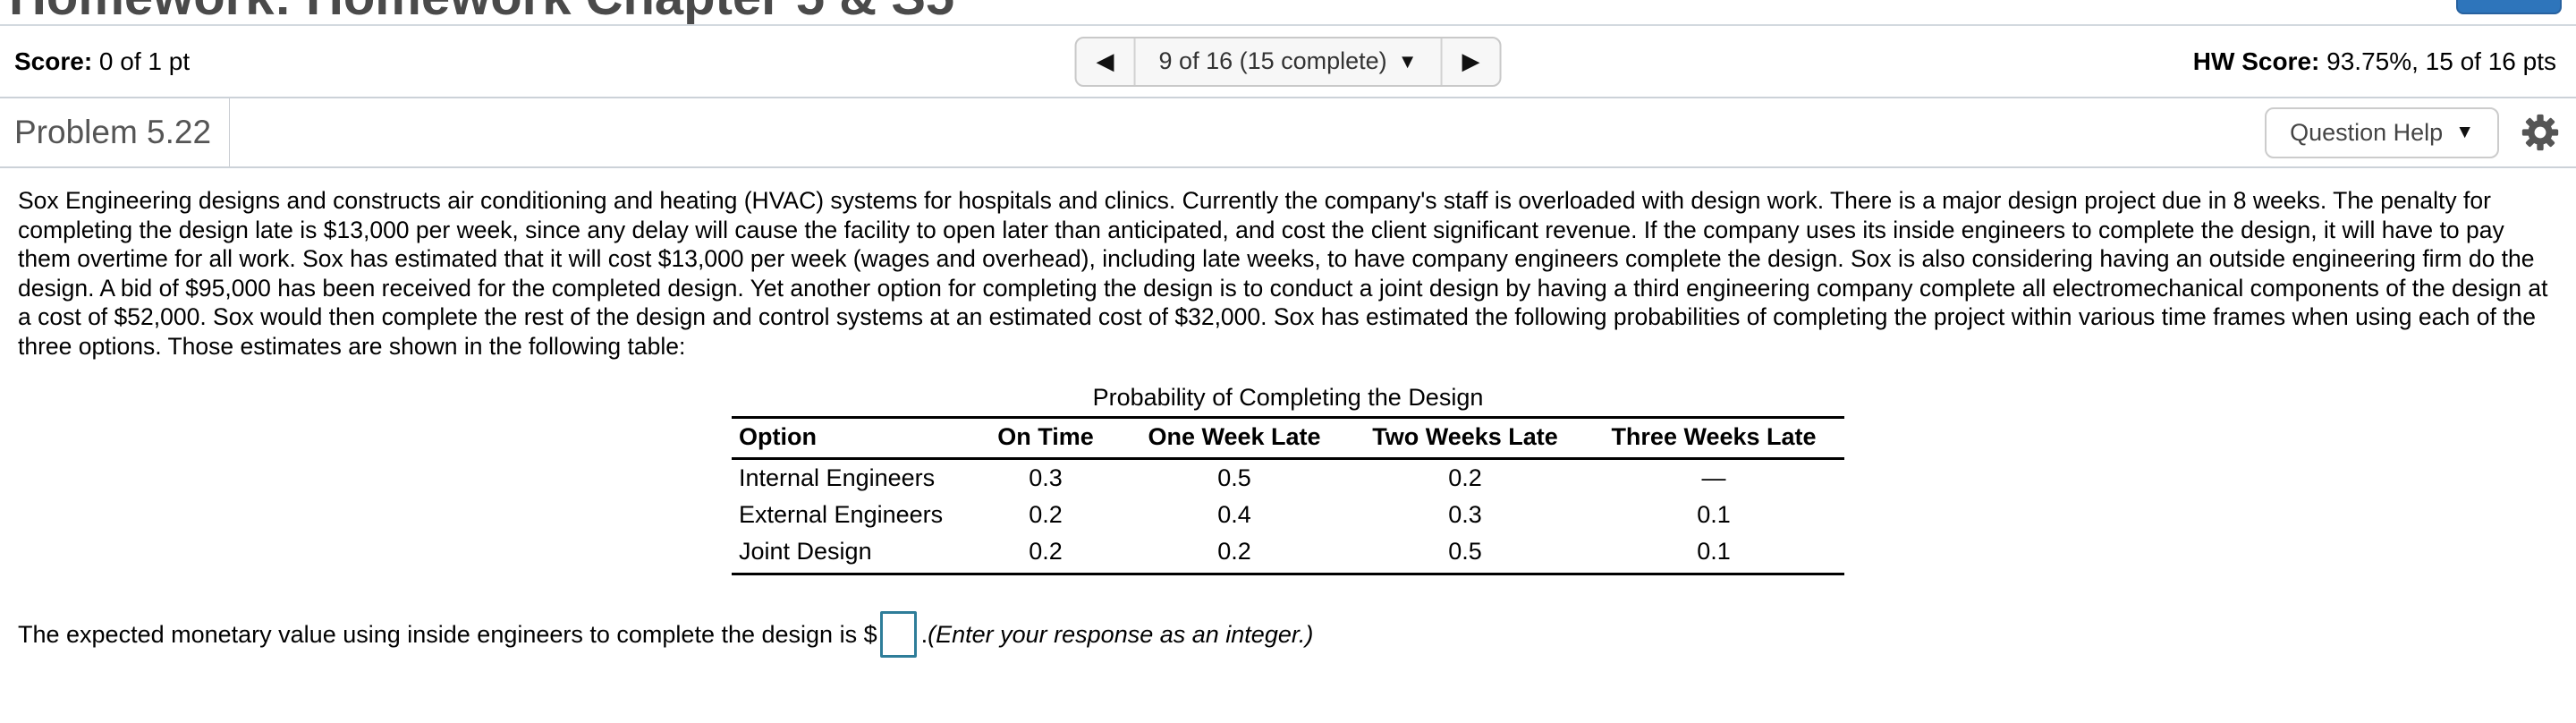 The height and width of the screenshot is (723, 2576). Describe the element at coordinates (1288, 133) in the screenshot. I see `problem-header: Problem 5.22 Question Help ▼` at that location.